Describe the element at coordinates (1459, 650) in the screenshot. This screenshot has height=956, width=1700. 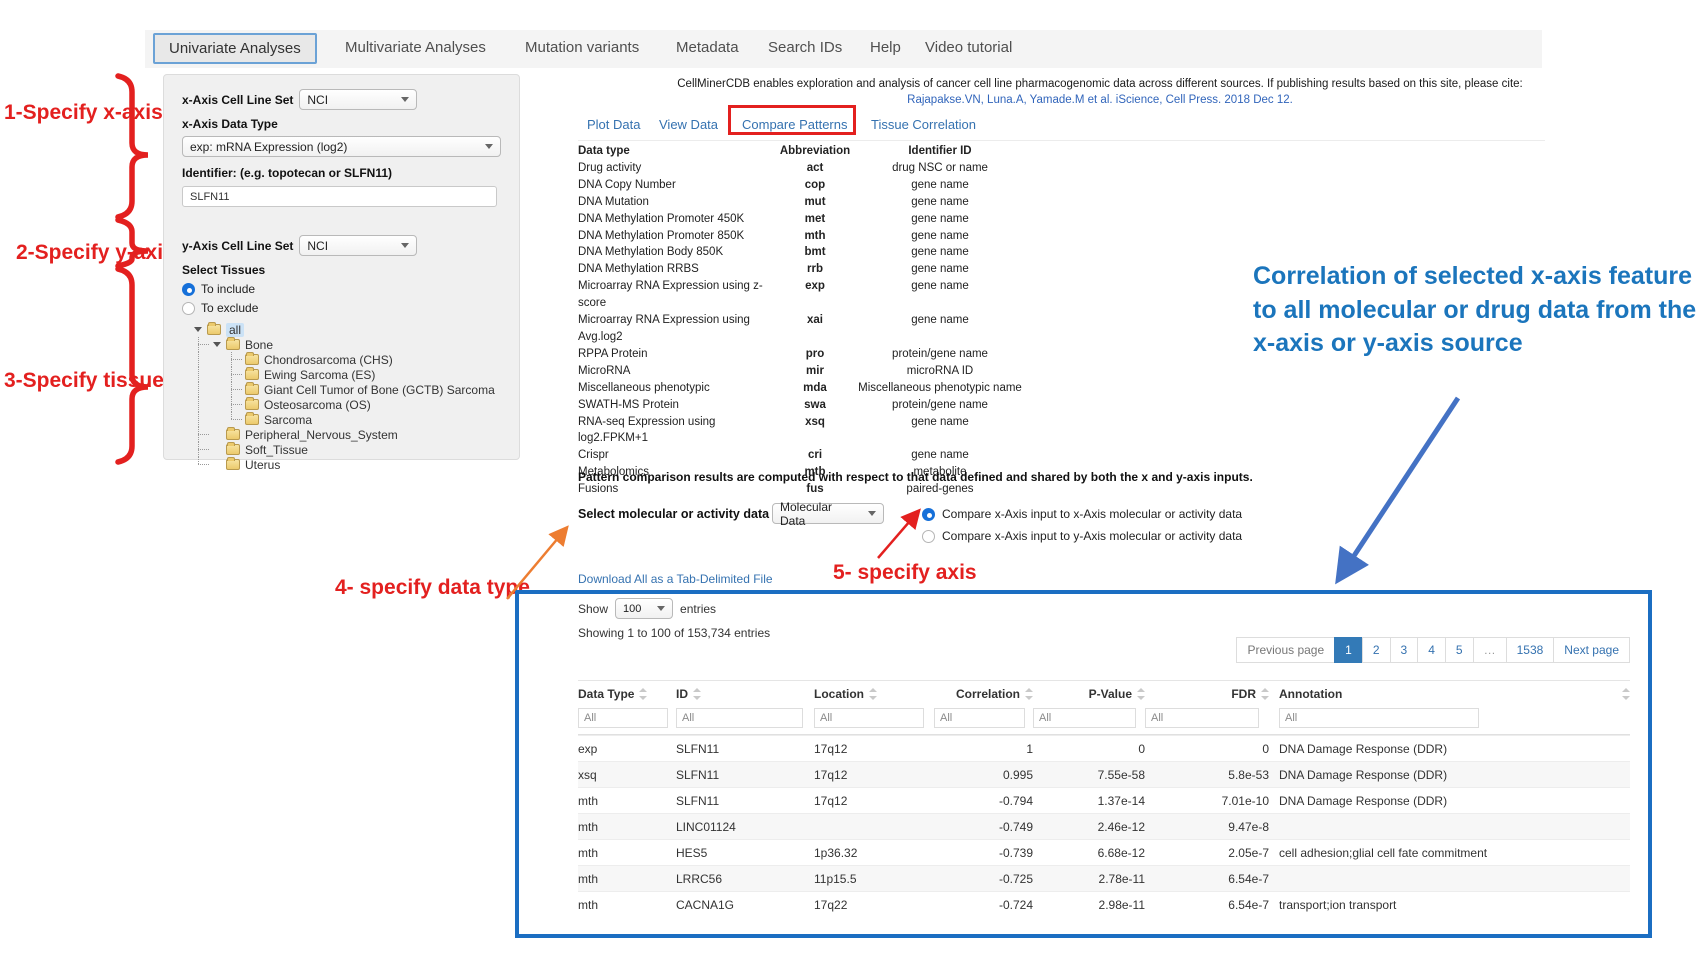
I see `page-button-5: 5` at that location.